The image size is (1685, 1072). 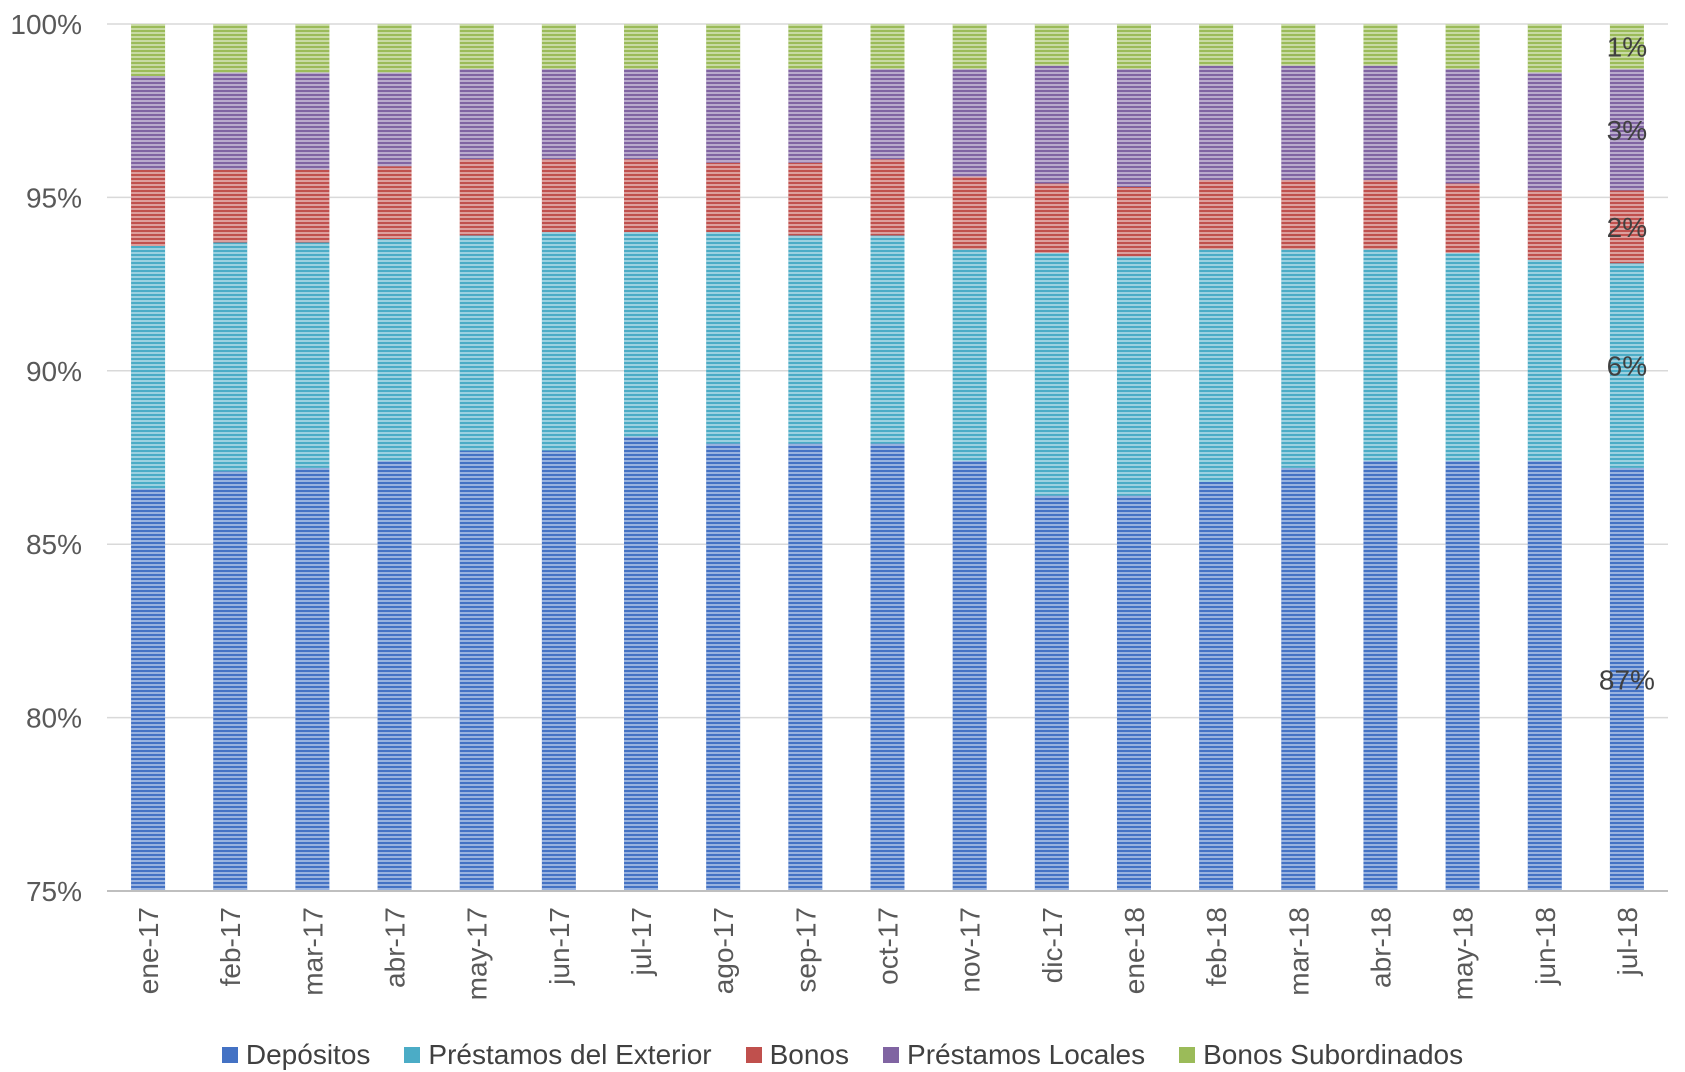 I want to click on y-tick-label: 90%, so click(x=54, y=371).